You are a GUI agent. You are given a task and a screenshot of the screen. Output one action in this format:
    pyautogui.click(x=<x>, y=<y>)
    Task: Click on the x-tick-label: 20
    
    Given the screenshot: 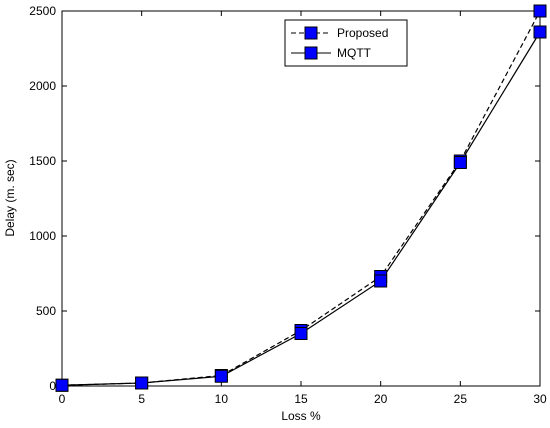 What is the action you would take?
    pyautogui.click(x=381, y=399)
    